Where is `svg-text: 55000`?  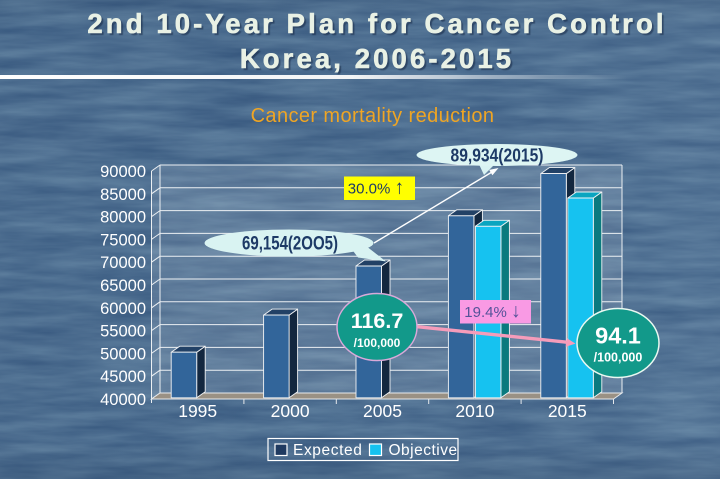
svg-text: 55000 is located at coordinates (123, 332).